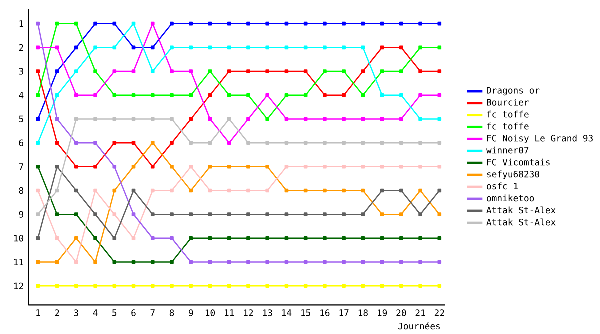  Describe the element at coordinates (22, 24) in the screenshot. I see `y-tick-label: 1` at that location.